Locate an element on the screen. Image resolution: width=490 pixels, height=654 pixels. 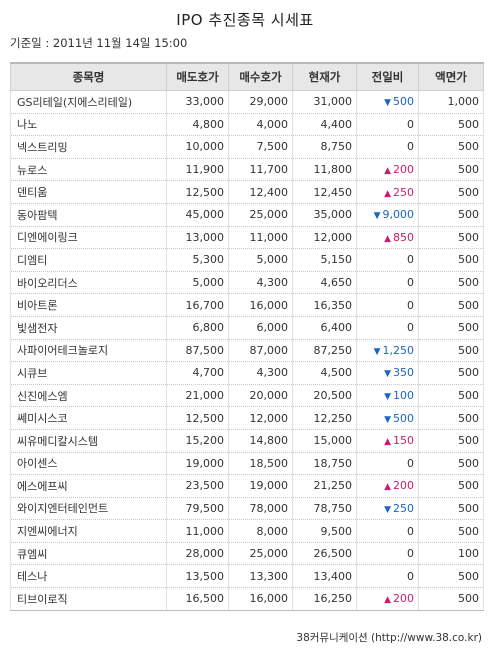
ask-price-cell: 11,000 is located at coordinates (197, 531).